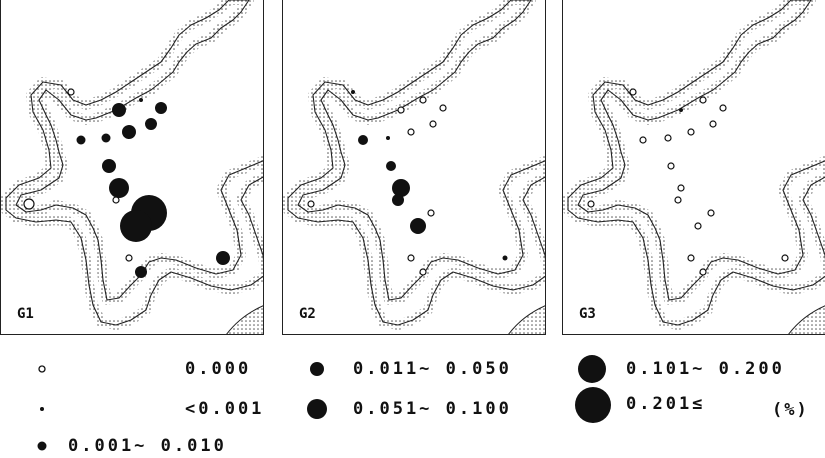  I want to click on legend-label: 0.101~ 0.200, so click(705, 369).